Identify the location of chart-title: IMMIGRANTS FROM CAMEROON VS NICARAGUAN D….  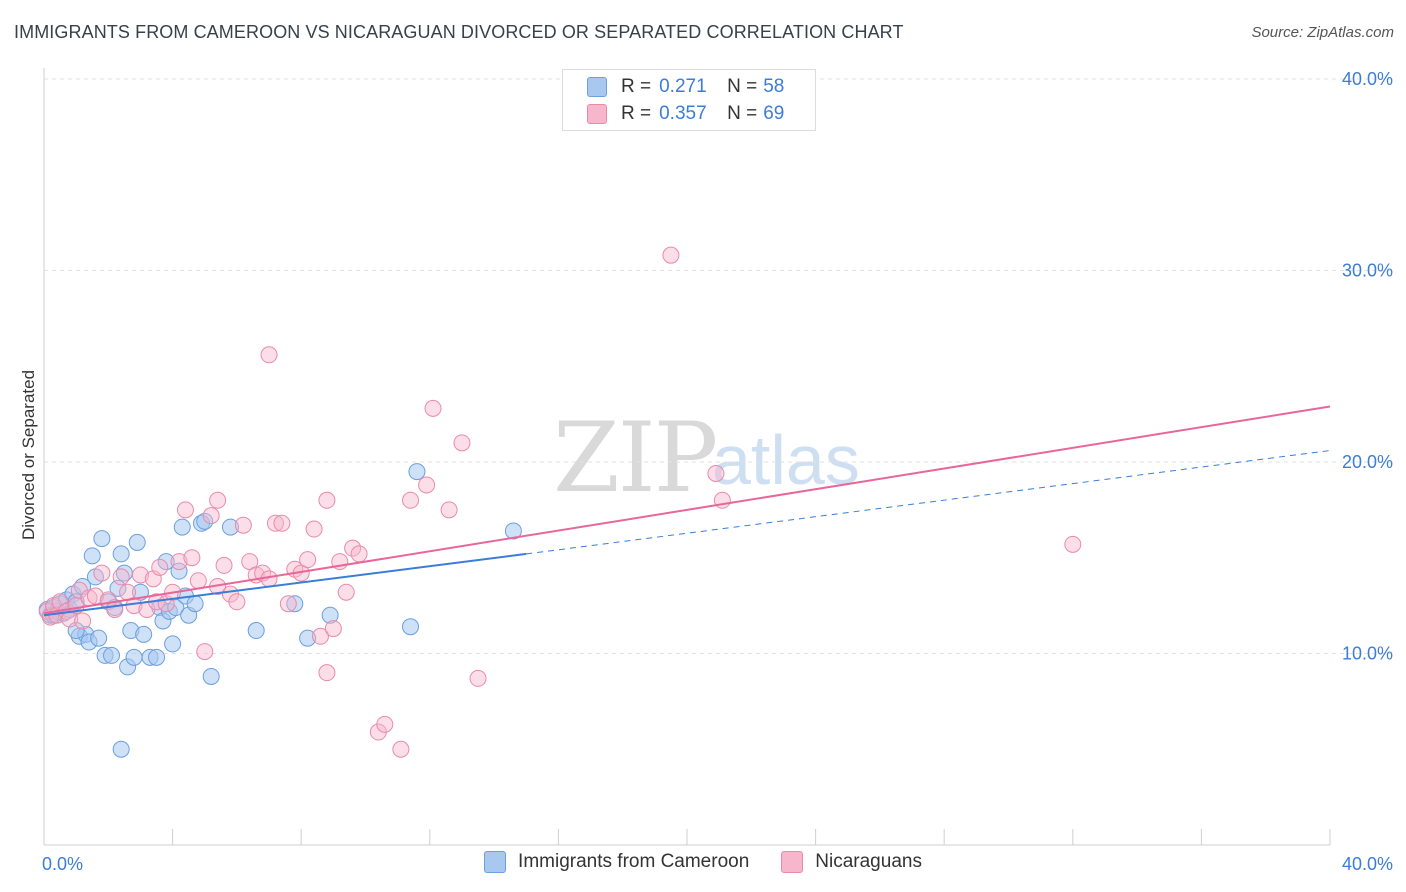
(459, 32).